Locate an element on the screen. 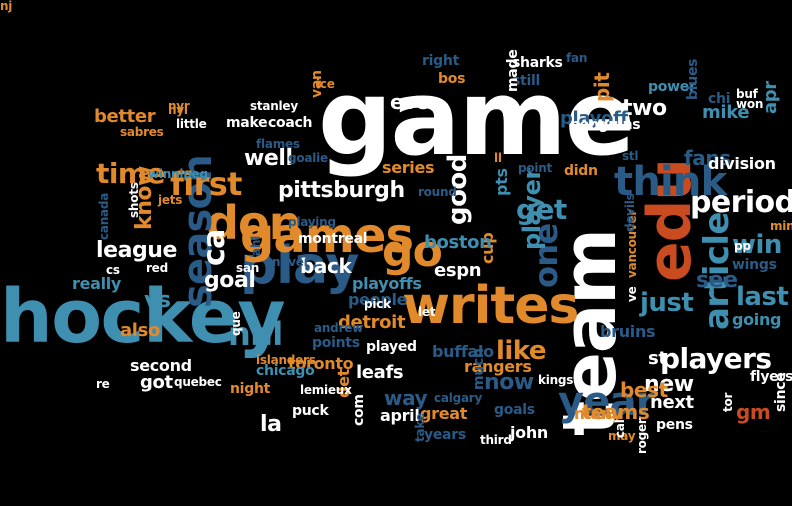  cloud-word: ahl is located at coordinates (256, 245).